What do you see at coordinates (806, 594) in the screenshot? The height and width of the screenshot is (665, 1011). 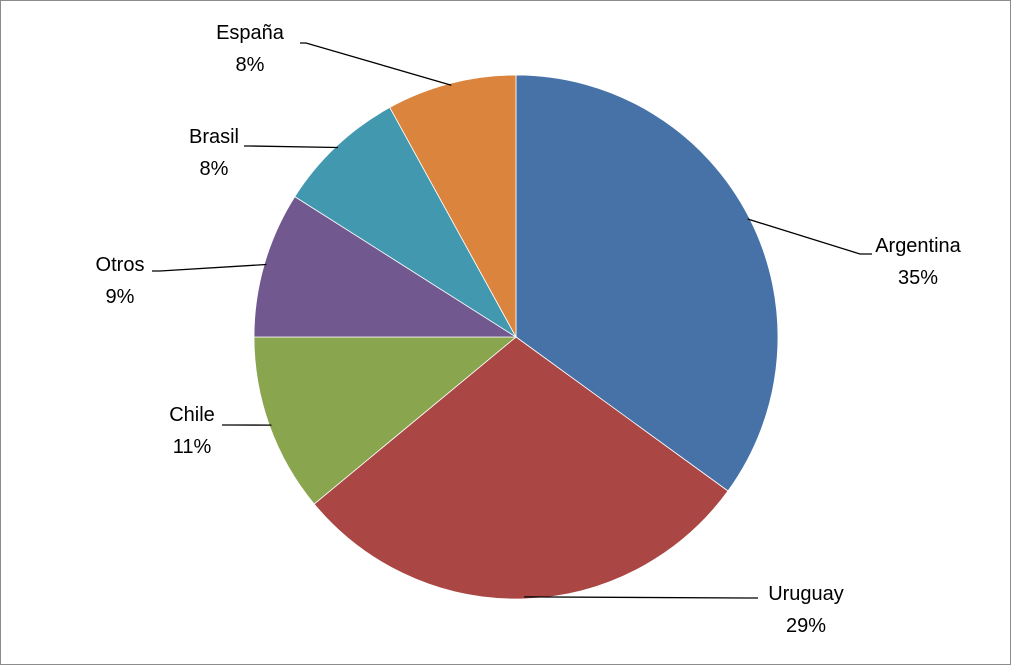 I see `slice-category-label: Uruguay` at bounding box center [806, 594].